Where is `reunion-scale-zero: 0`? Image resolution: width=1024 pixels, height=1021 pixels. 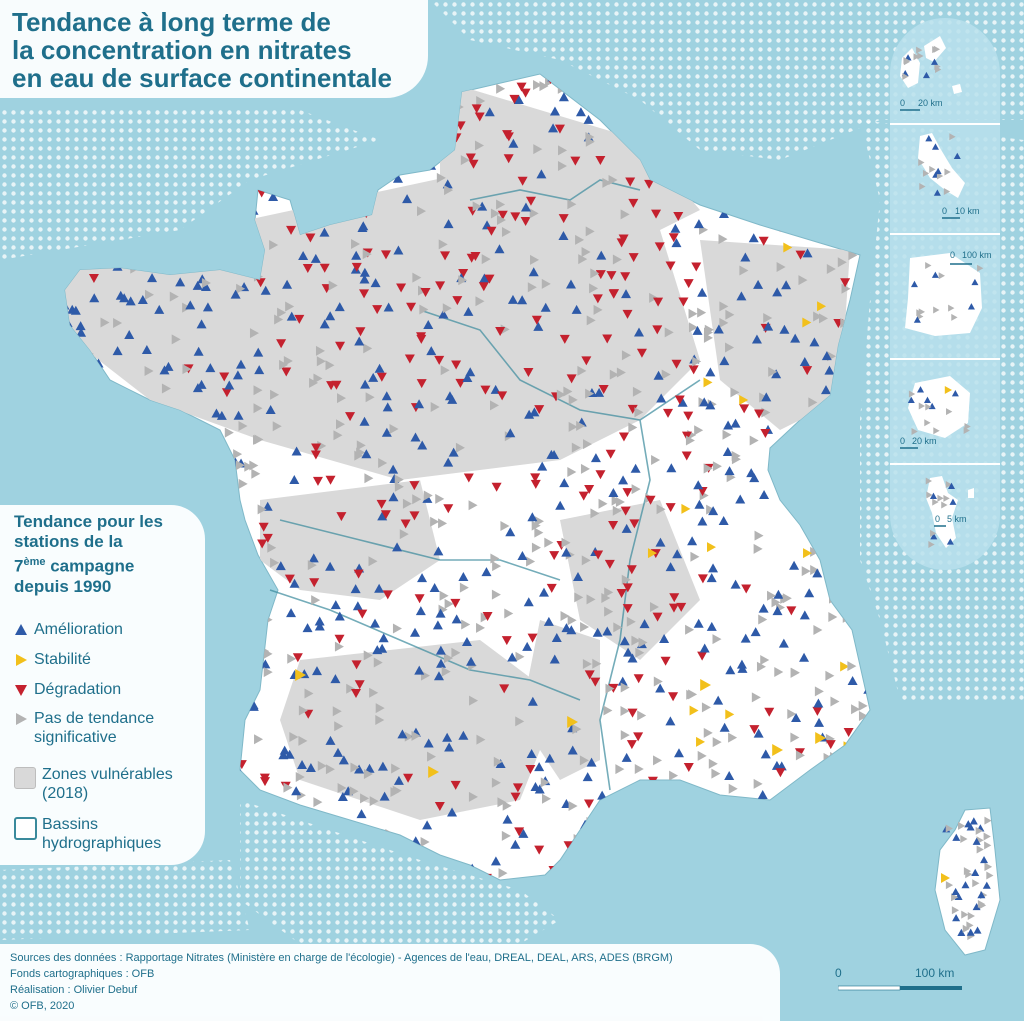 reunion-scale-zero: 0 is located at coordinates (903, 441).